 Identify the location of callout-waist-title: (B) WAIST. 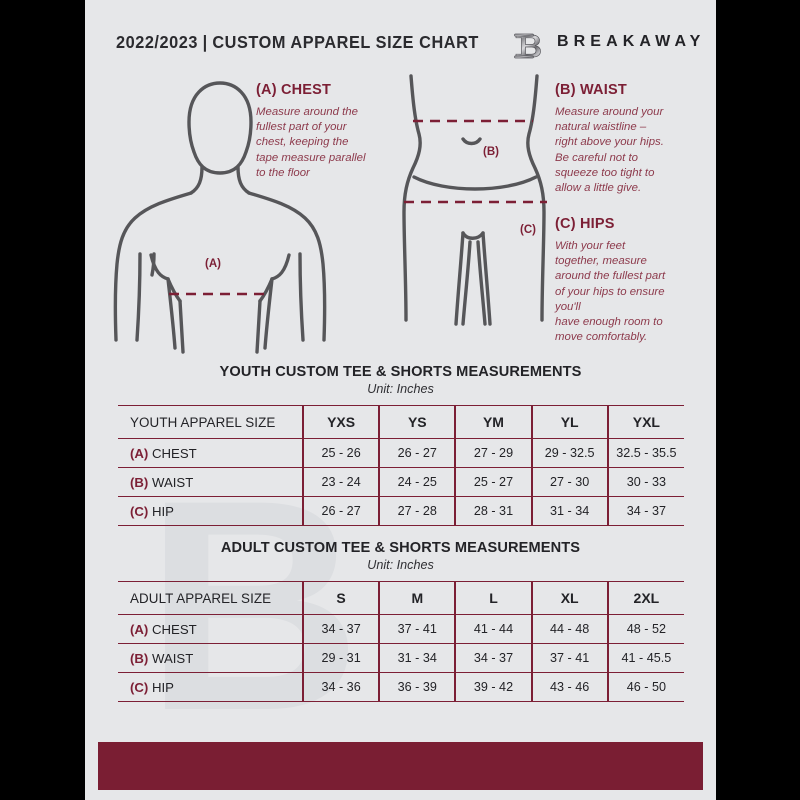
(591, 90).